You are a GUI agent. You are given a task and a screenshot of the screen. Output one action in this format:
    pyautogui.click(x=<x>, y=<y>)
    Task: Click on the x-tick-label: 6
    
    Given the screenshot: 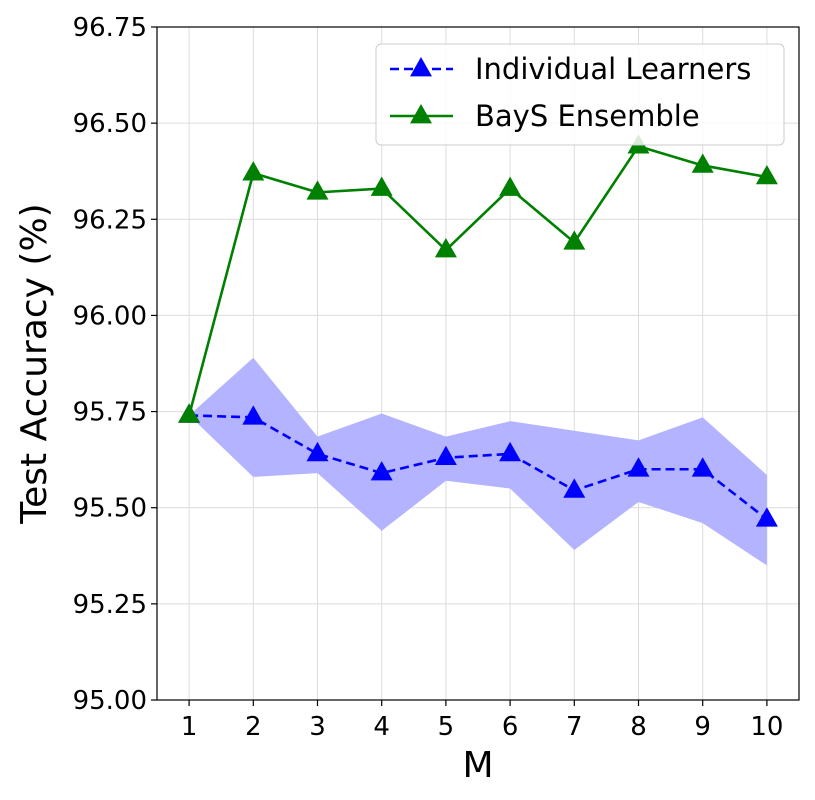 What is the action you would take?
    pyautogui.click(x=510, y=727)
    